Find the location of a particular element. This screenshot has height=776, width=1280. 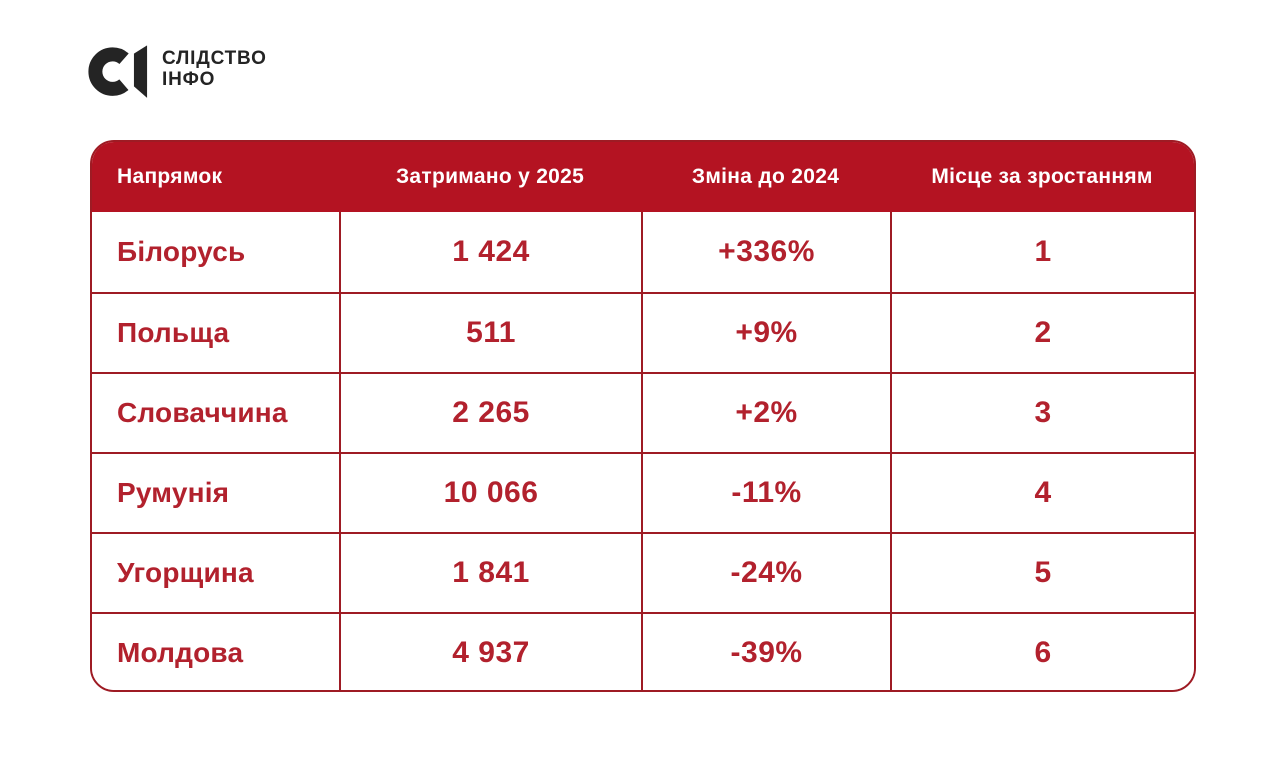

brand-logo-line2: ІНФО is located at coordinates (189, 79).